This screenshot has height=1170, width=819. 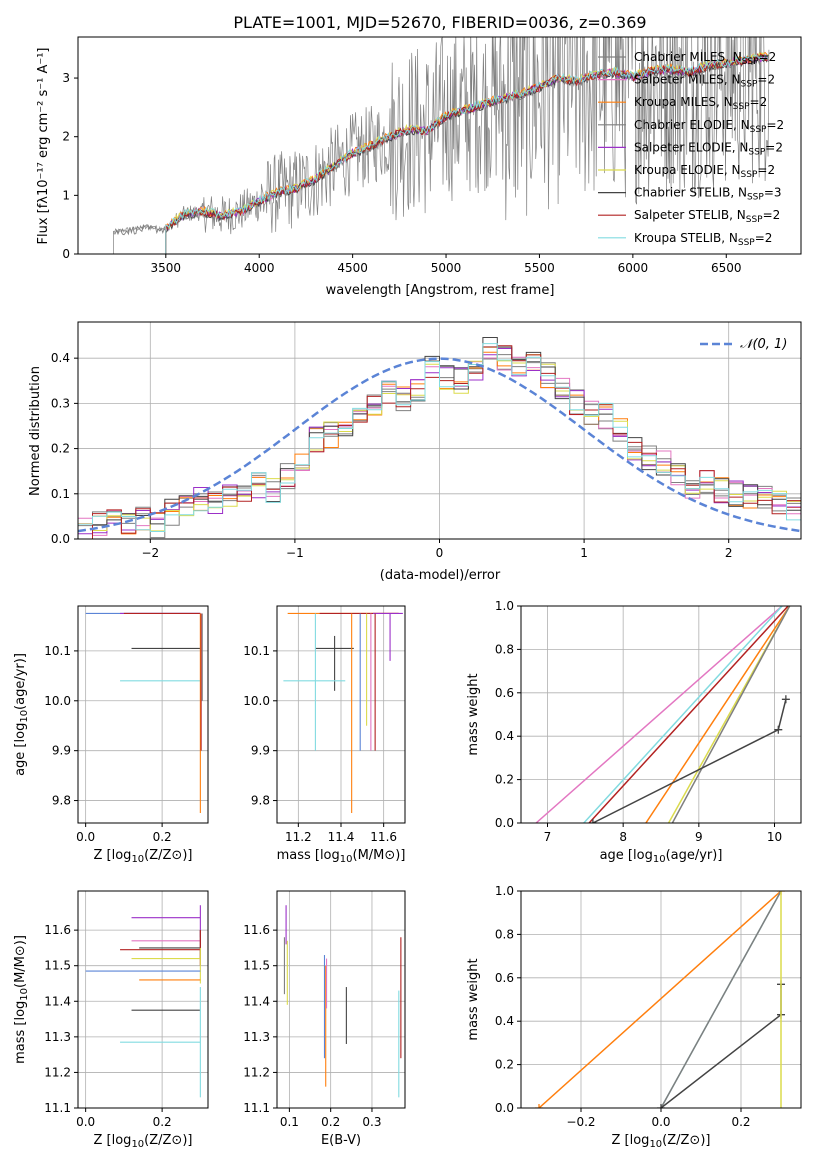 I want to click on mass_vs_Z-y-tick-label: 11.1, so click(x=57, y=1108).